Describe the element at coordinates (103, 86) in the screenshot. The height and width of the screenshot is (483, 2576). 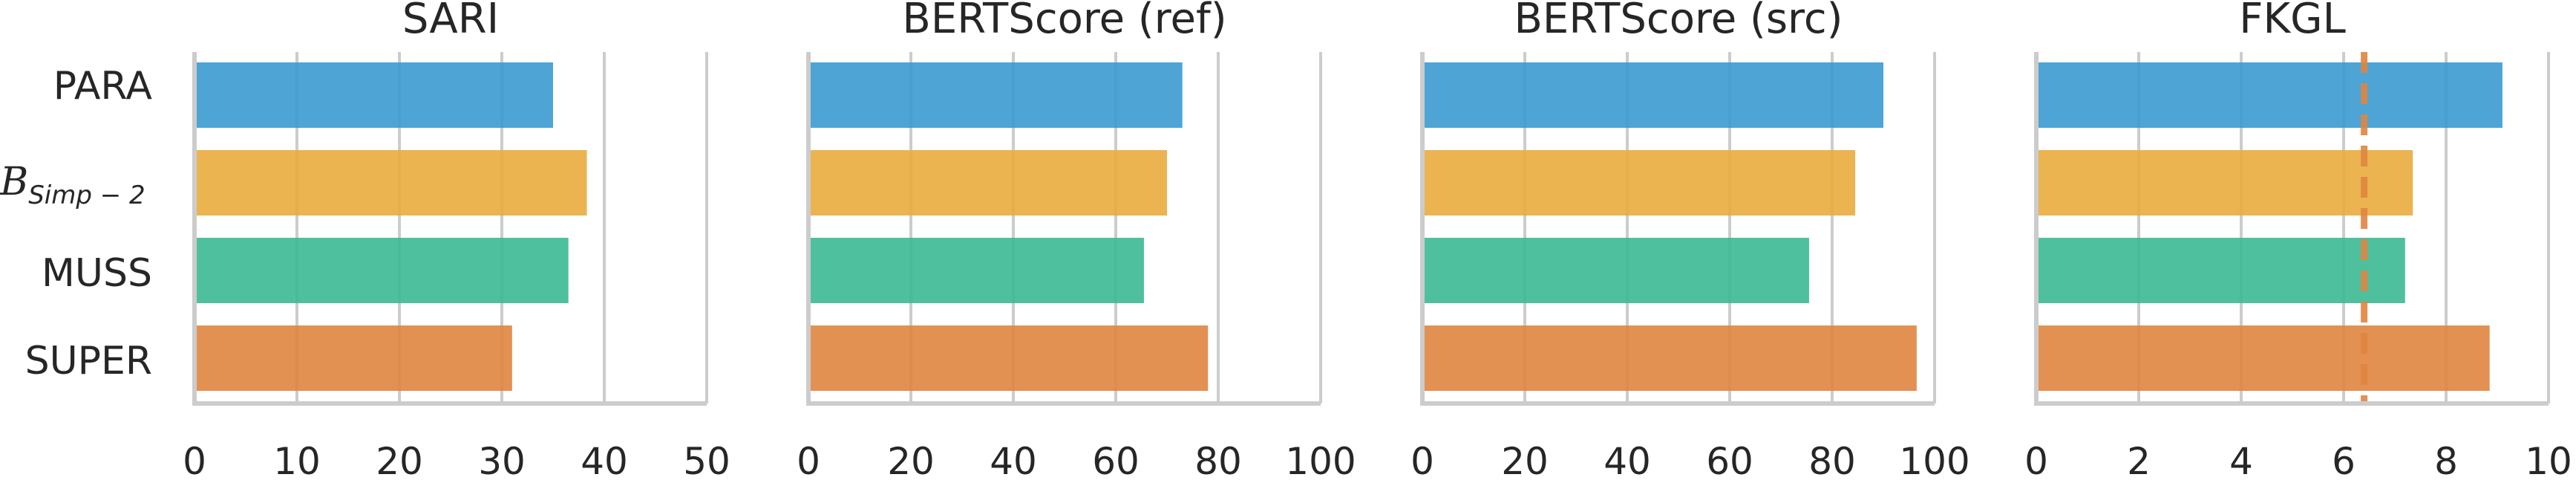
I see `category-label-para: PARA` at that location.